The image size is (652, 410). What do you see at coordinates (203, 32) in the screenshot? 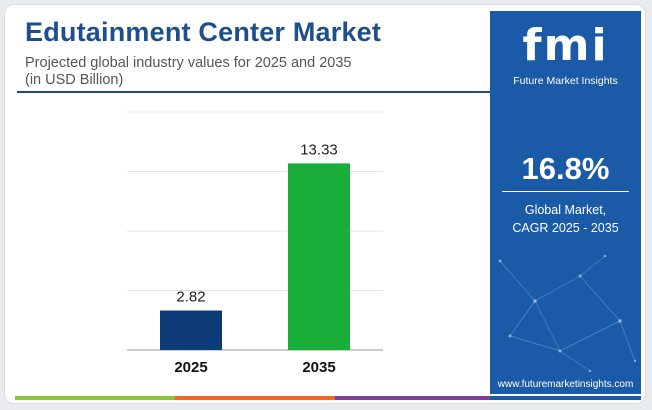
I see `page-title: Edutainment Center Market` at bounding box center [203, 32].